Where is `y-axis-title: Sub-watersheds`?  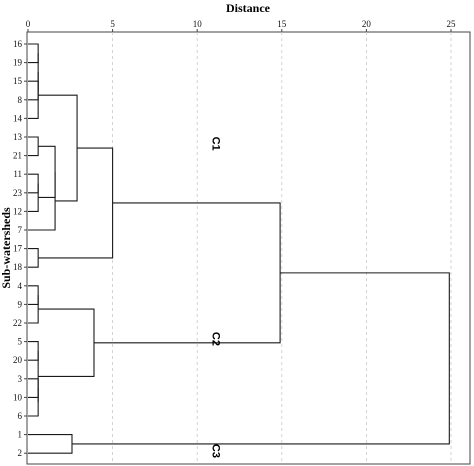 y-axis-title: Sub-watersheds is located at coordinates (6, 248).